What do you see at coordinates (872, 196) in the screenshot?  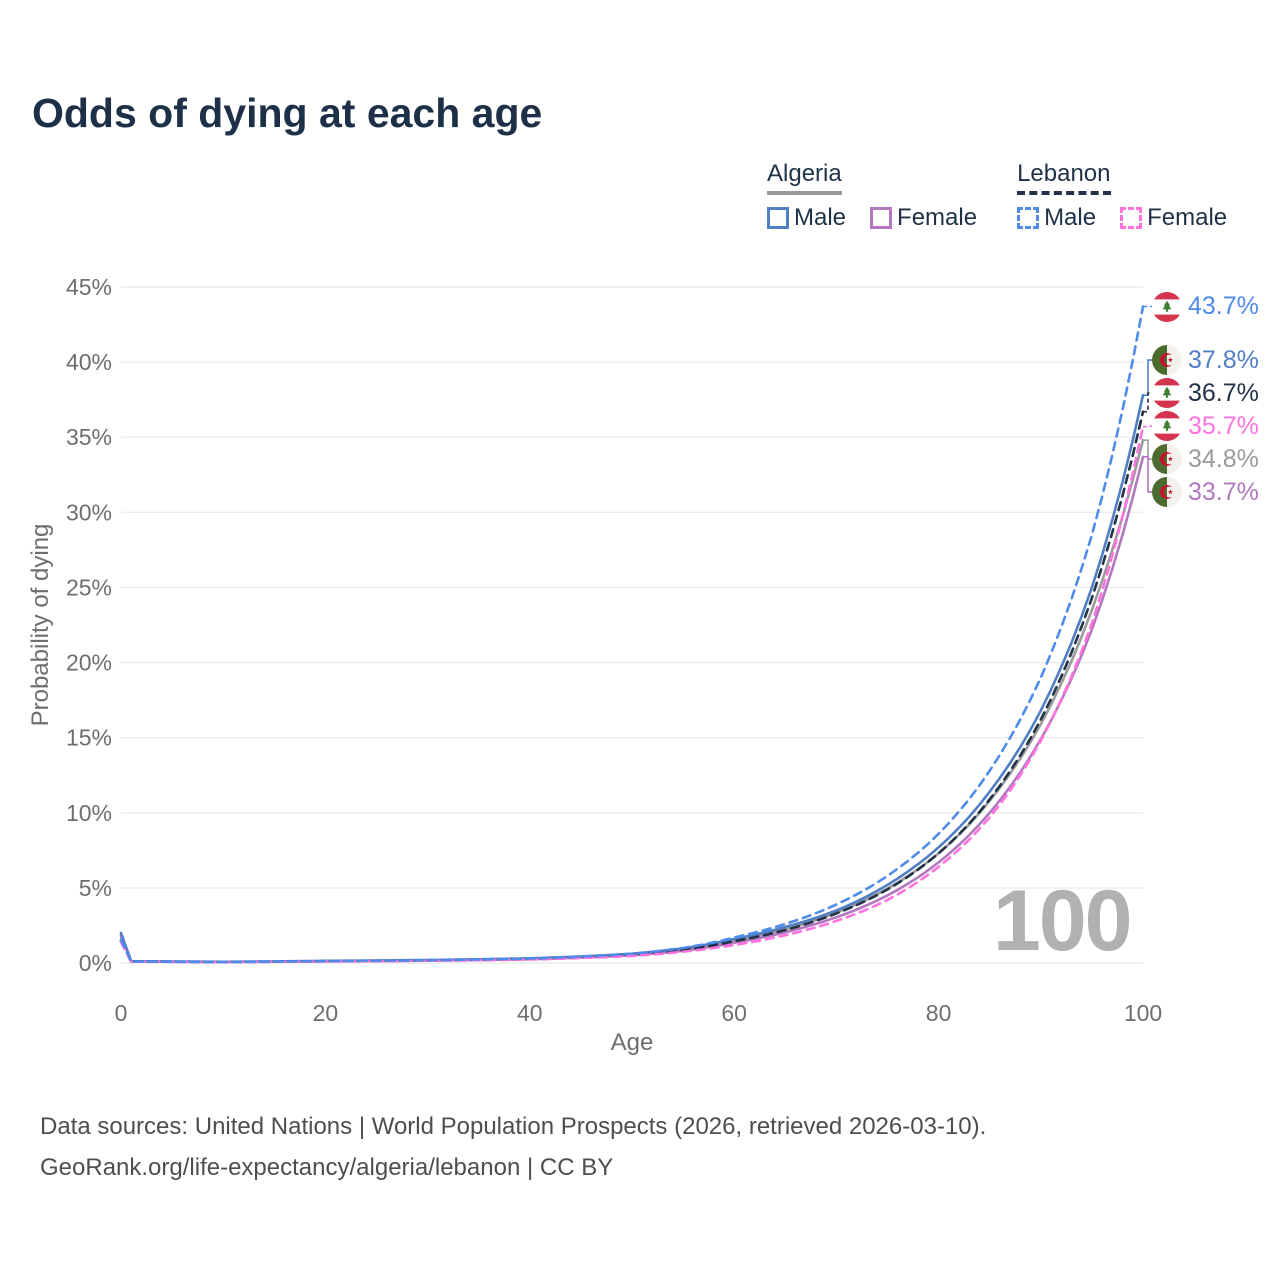 I see `legend-group-algeria: Algeria Male Female` at bounding box center [872, 196].